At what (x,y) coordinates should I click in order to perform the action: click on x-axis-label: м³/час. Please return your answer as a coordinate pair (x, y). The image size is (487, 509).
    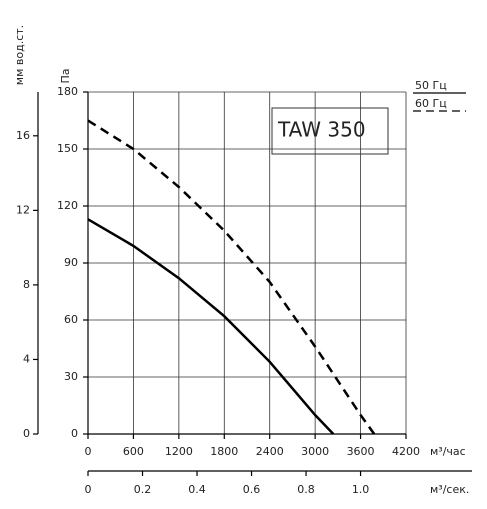
    Looking at the image, I should click on (448, 451).